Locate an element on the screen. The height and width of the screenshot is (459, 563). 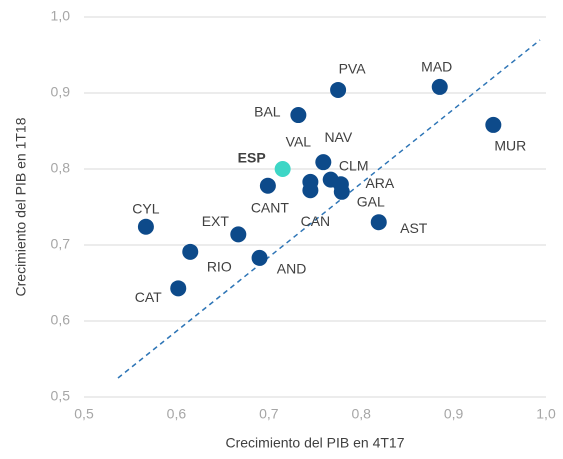
point-label: CAN is located at coordinates (316, 221).